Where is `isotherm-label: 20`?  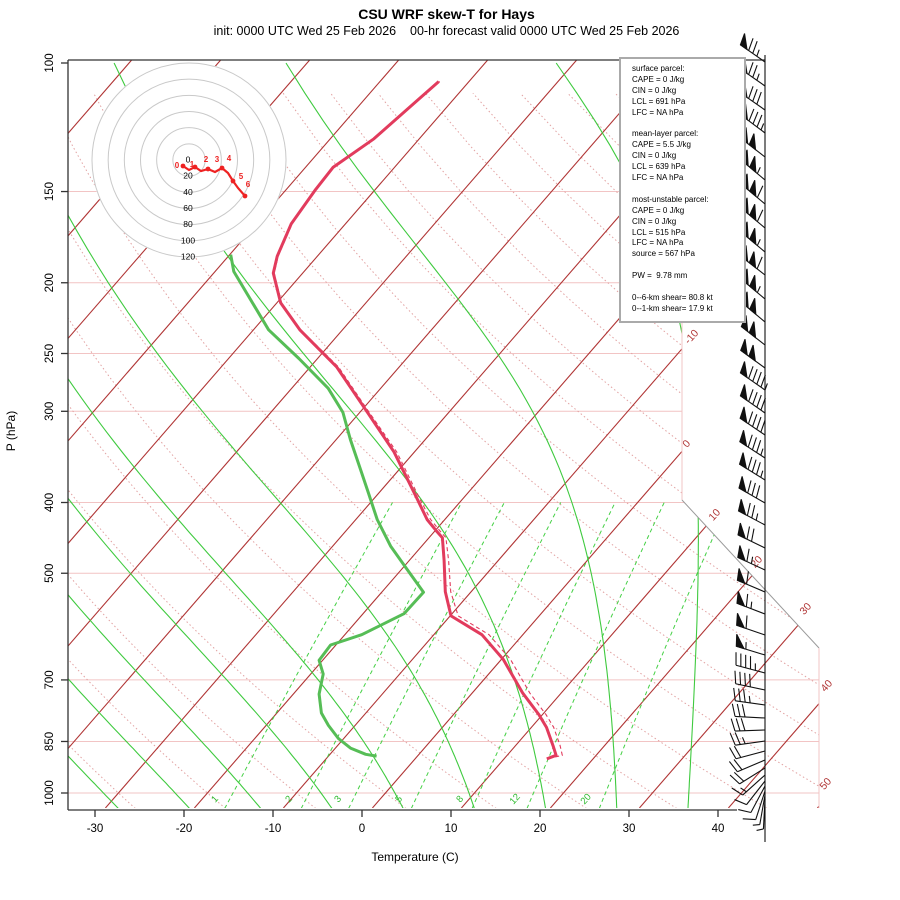
isotherm-label: 20 is located at coordinates (756, 562).